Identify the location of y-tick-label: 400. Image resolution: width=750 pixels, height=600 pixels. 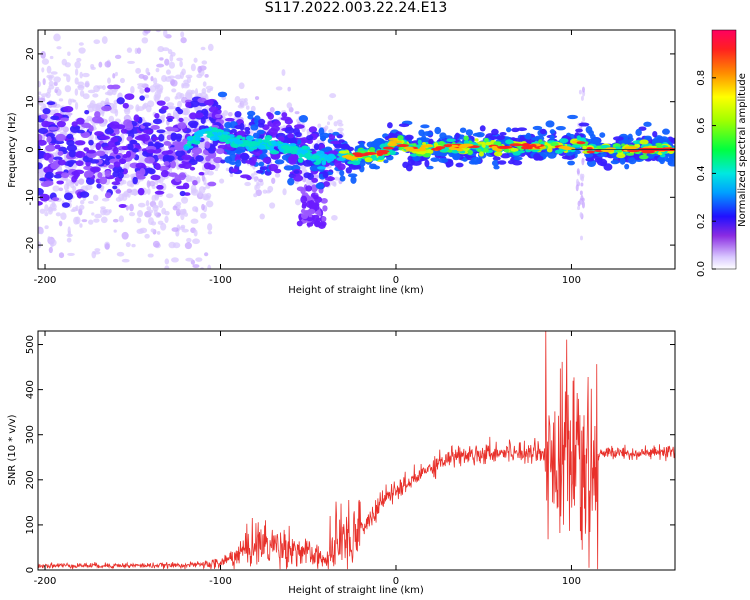
(30, 389).